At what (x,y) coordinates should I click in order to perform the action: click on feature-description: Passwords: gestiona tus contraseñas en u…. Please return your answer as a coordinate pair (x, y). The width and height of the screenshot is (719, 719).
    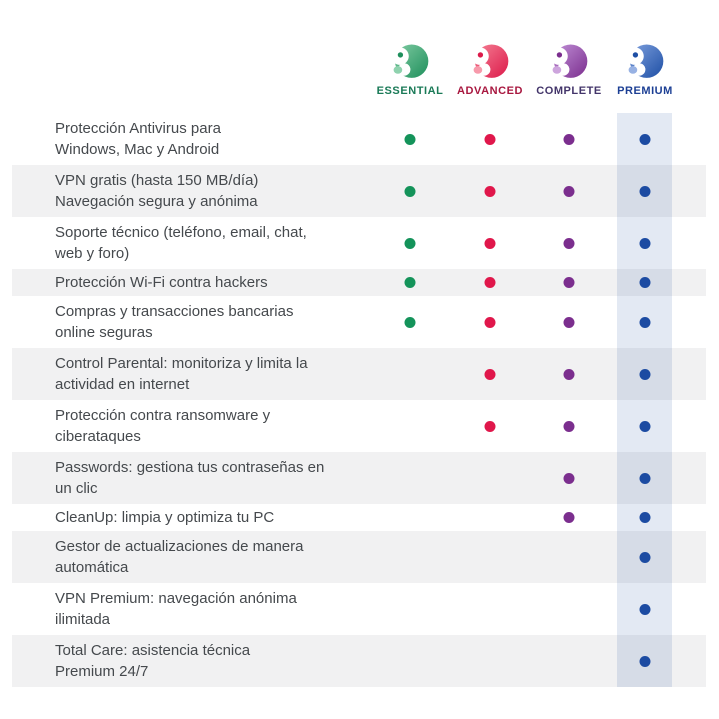
    Looking at the image, I should click on (190, 478).